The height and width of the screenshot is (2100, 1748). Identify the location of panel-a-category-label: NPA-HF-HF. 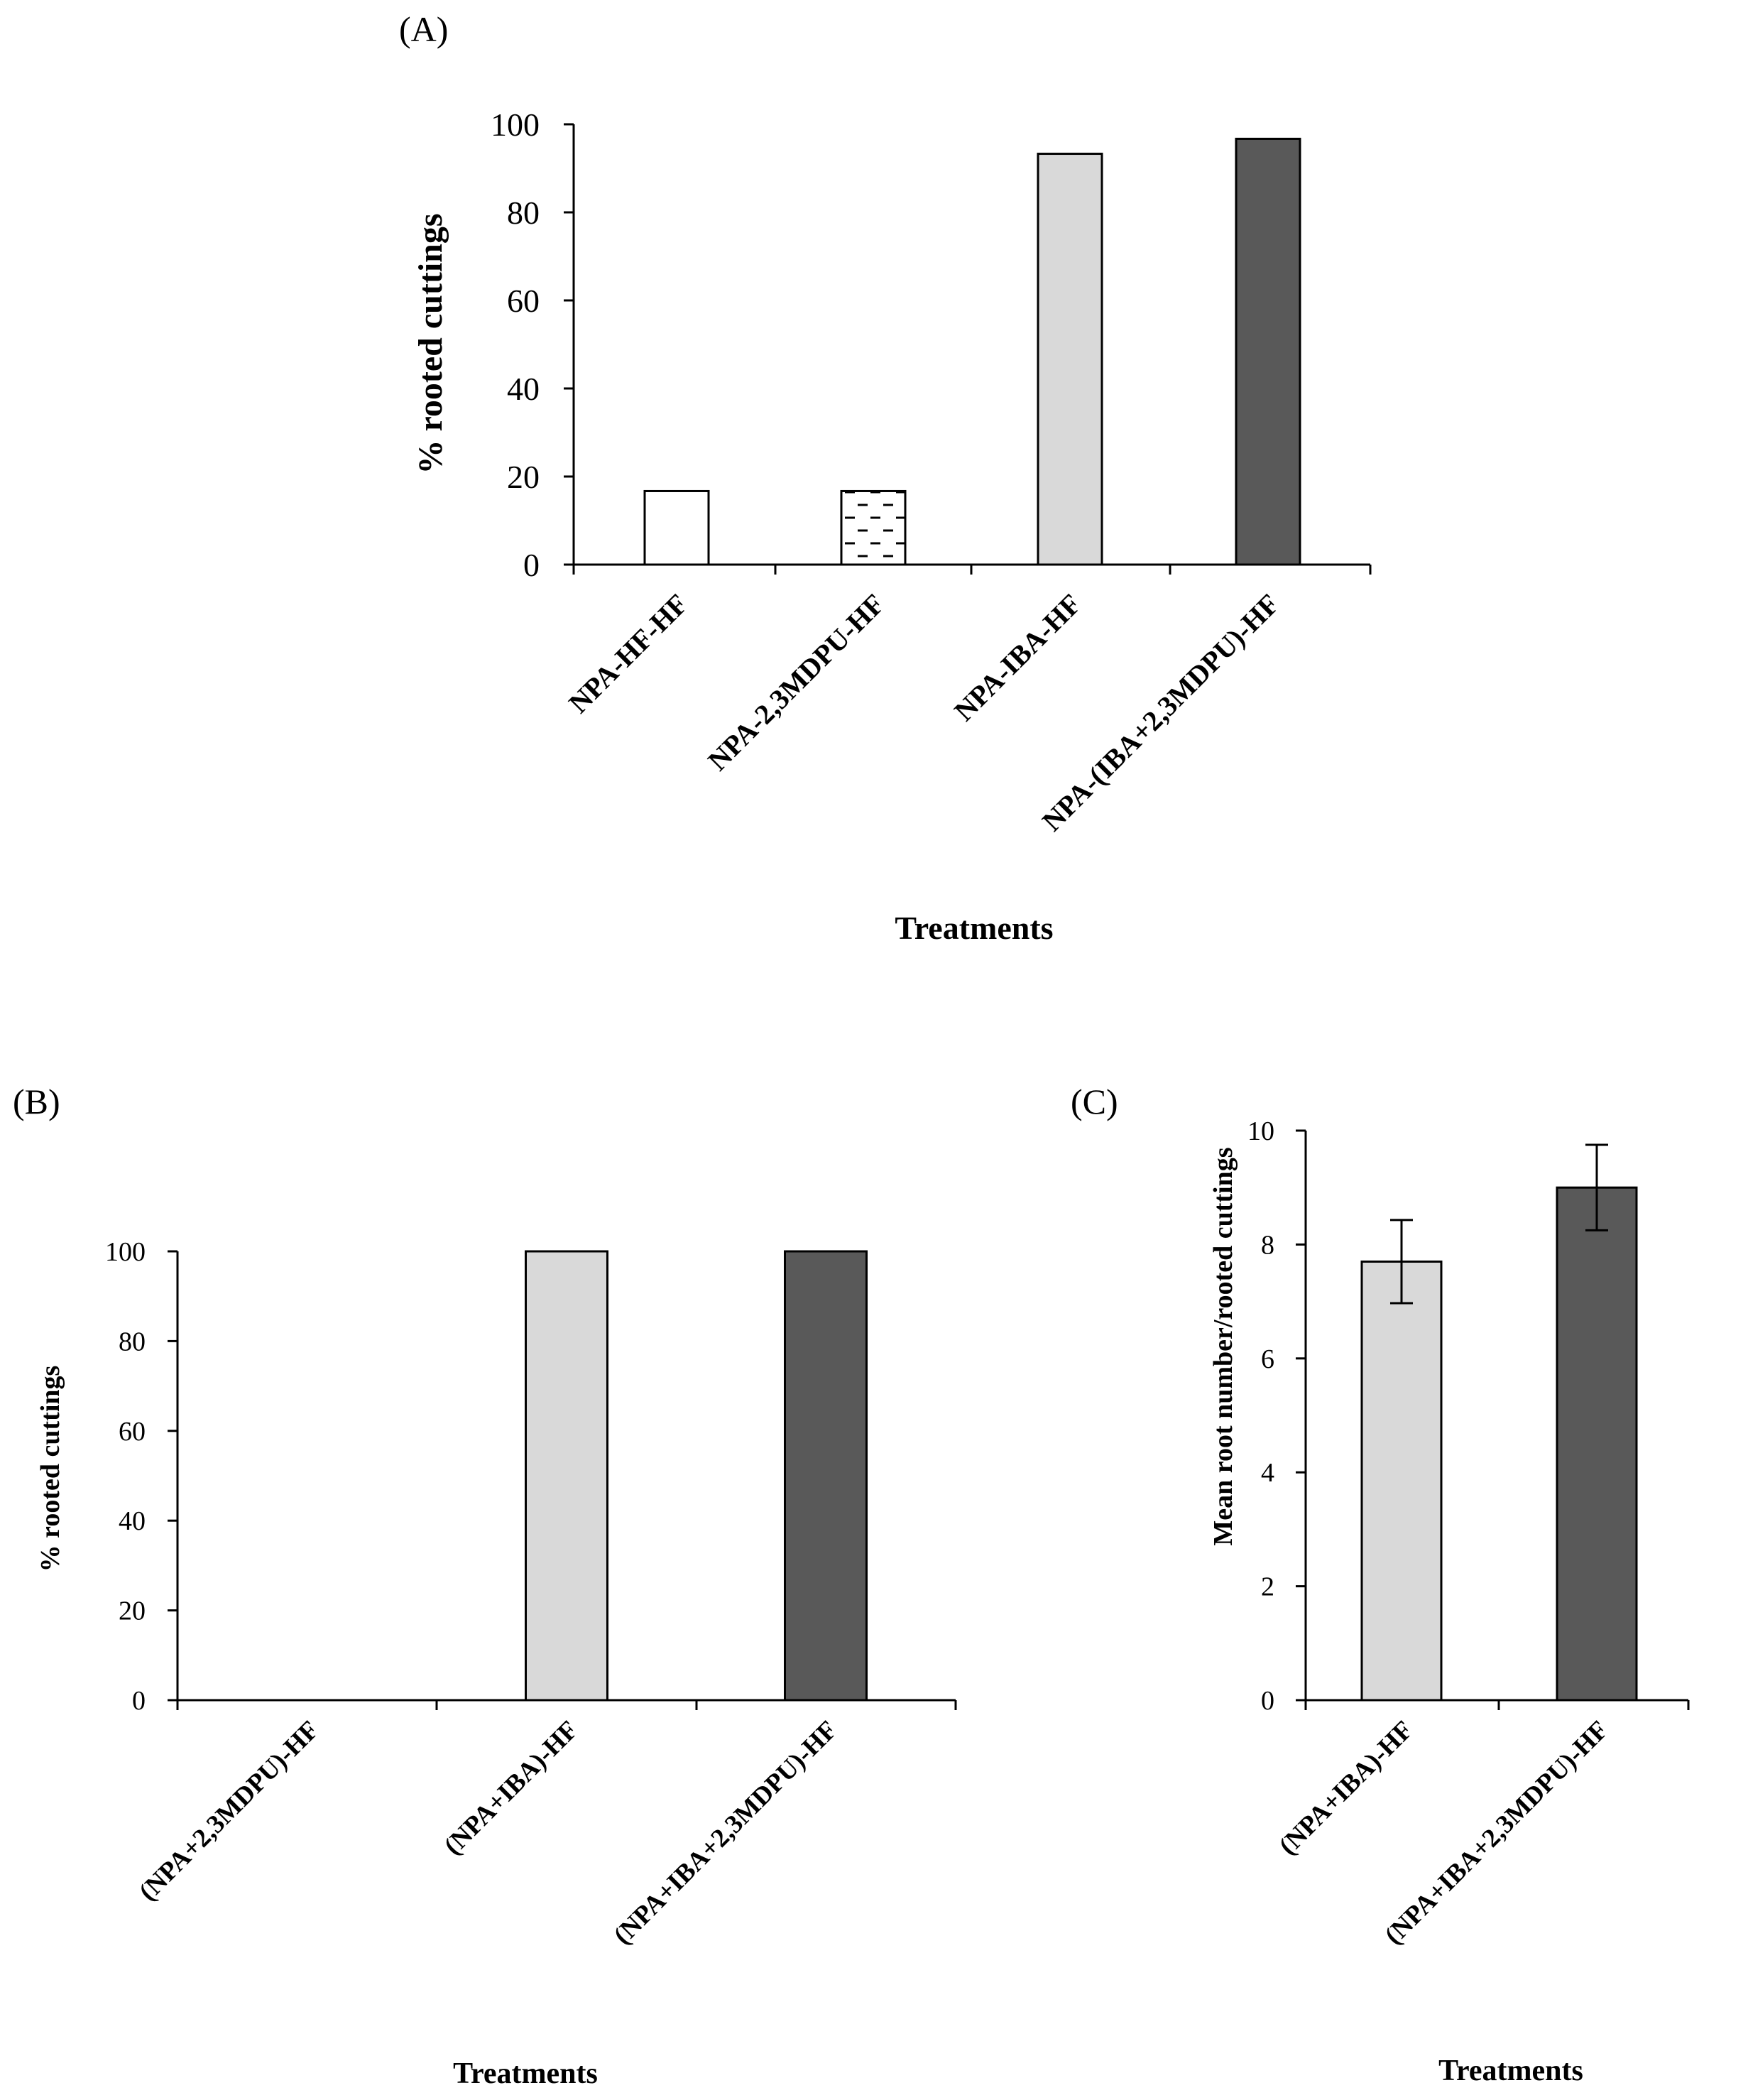
(628, 653).